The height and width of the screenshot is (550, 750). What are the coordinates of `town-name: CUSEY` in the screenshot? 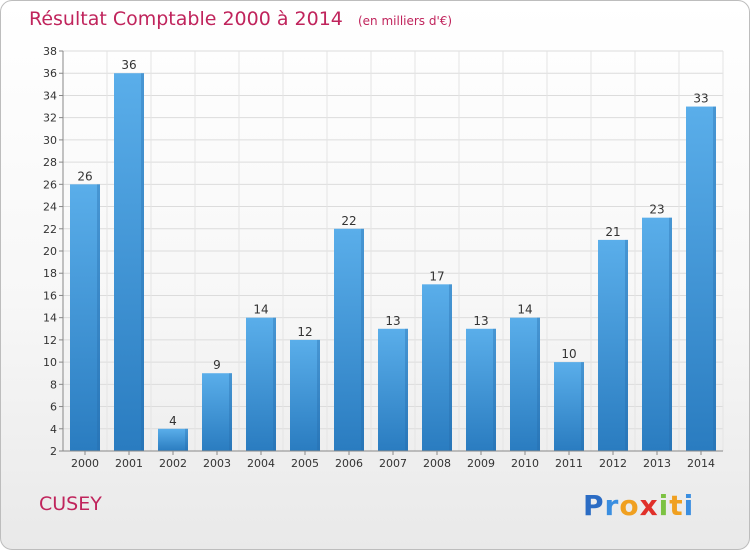 It's located at (70, 504).